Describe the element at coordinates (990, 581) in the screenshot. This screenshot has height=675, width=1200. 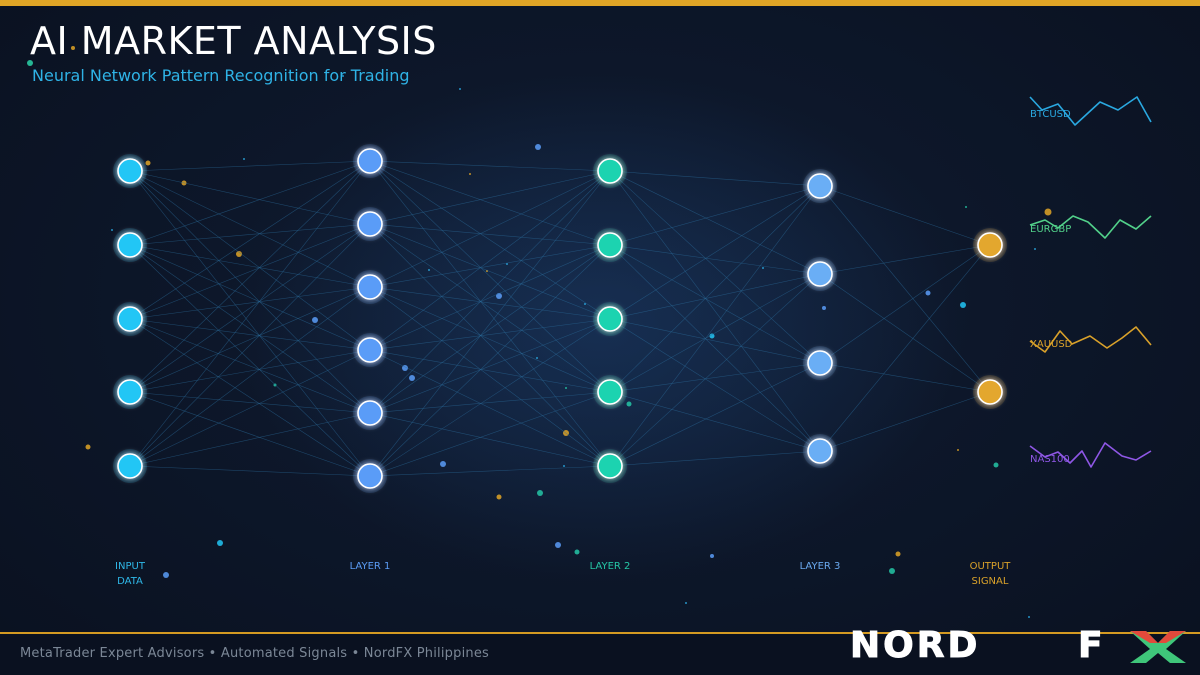
I see `layer-label-line: SIGNAL` at that location.